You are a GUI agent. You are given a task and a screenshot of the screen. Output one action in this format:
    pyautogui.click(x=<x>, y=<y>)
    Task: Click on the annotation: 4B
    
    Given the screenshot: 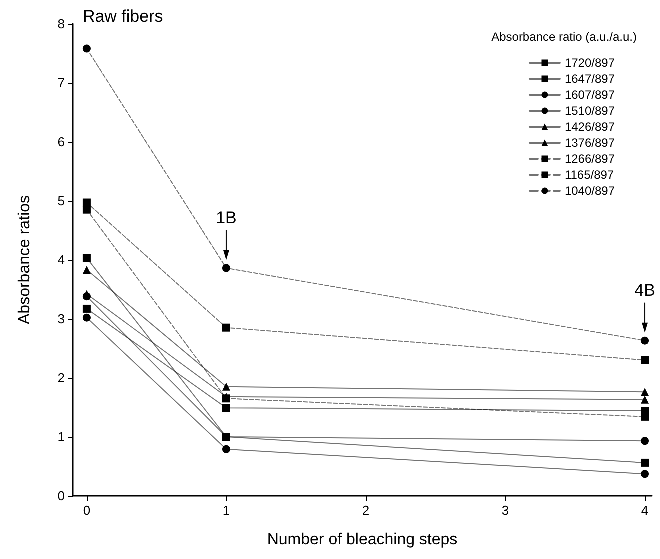 What is the action you would take?
    pyautogui.click(x=645, y=290)
    